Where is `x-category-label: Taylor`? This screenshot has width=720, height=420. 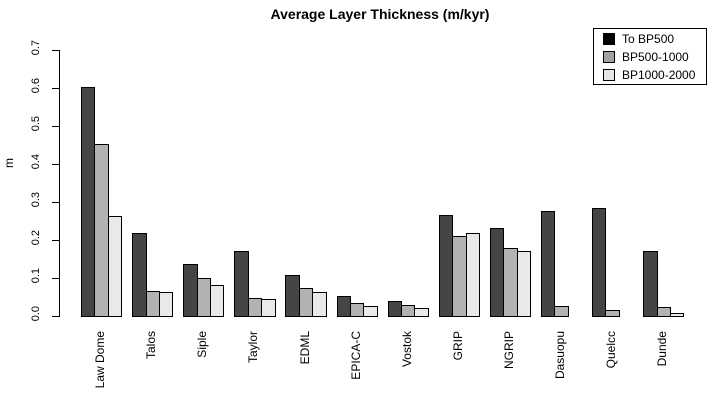 x-category-label: Taylor is located at coordinates (253, 347).